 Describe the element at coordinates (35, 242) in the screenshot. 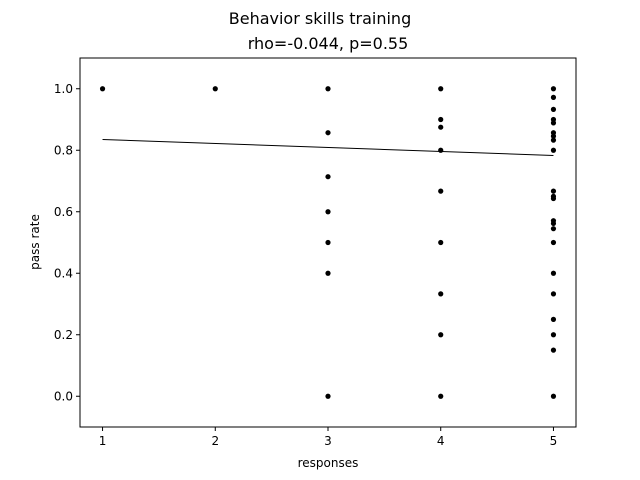

I see `y-axis-label: pass rate` at that location.